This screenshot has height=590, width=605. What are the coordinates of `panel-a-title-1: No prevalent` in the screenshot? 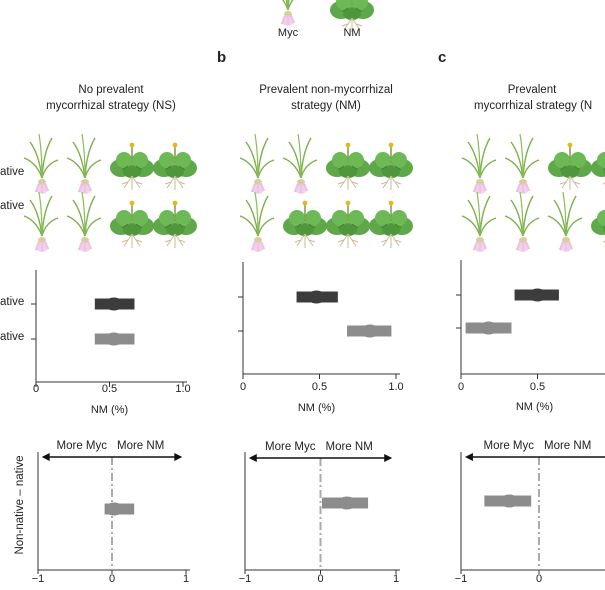 It's located at (111, 90).